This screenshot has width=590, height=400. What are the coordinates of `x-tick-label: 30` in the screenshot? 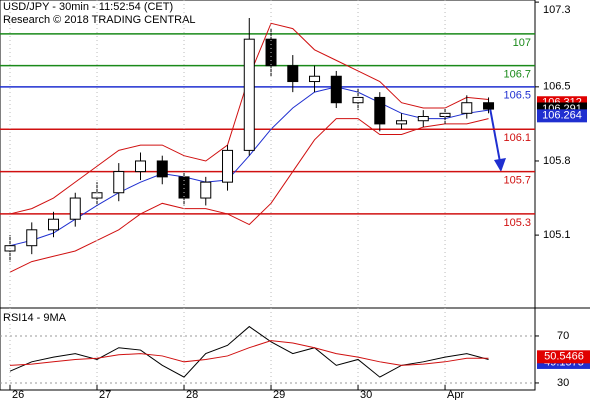 It's located at (366, 394).